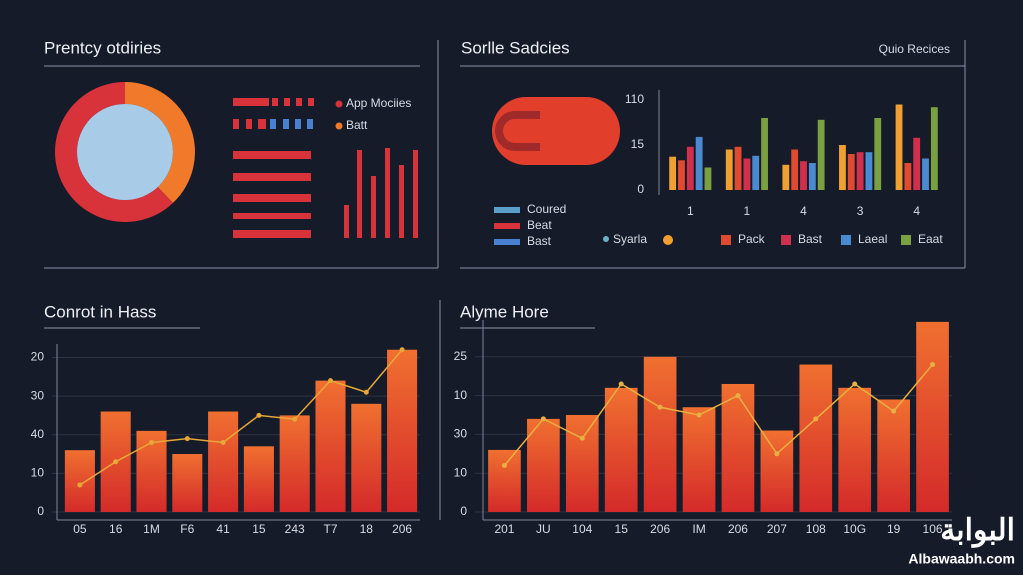 This screenshot has height=575, width=1023. Describe the element at coordinates (504, 311) in the screenshot. I see `panel-title: Alyme Hore` at that location.